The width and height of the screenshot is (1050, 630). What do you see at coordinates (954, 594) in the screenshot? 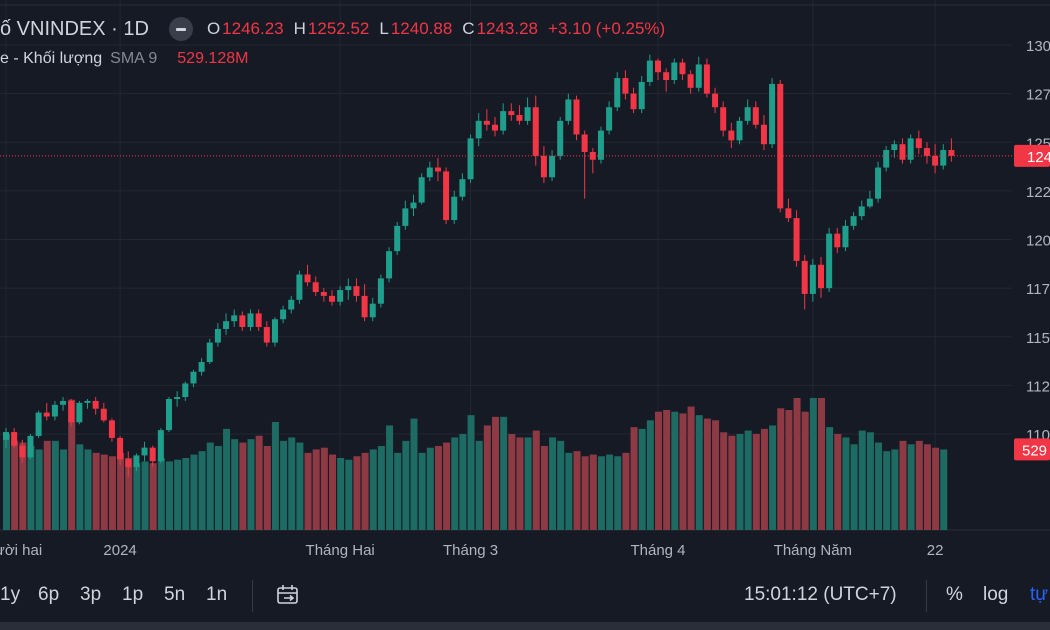
I see `percent-scale-toggle: %` at bounding box center [954, 594].